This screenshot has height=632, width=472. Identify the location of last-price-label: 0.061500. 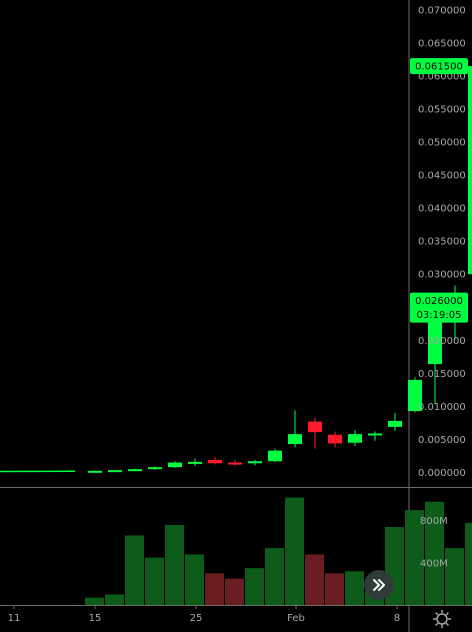
(439, 67).